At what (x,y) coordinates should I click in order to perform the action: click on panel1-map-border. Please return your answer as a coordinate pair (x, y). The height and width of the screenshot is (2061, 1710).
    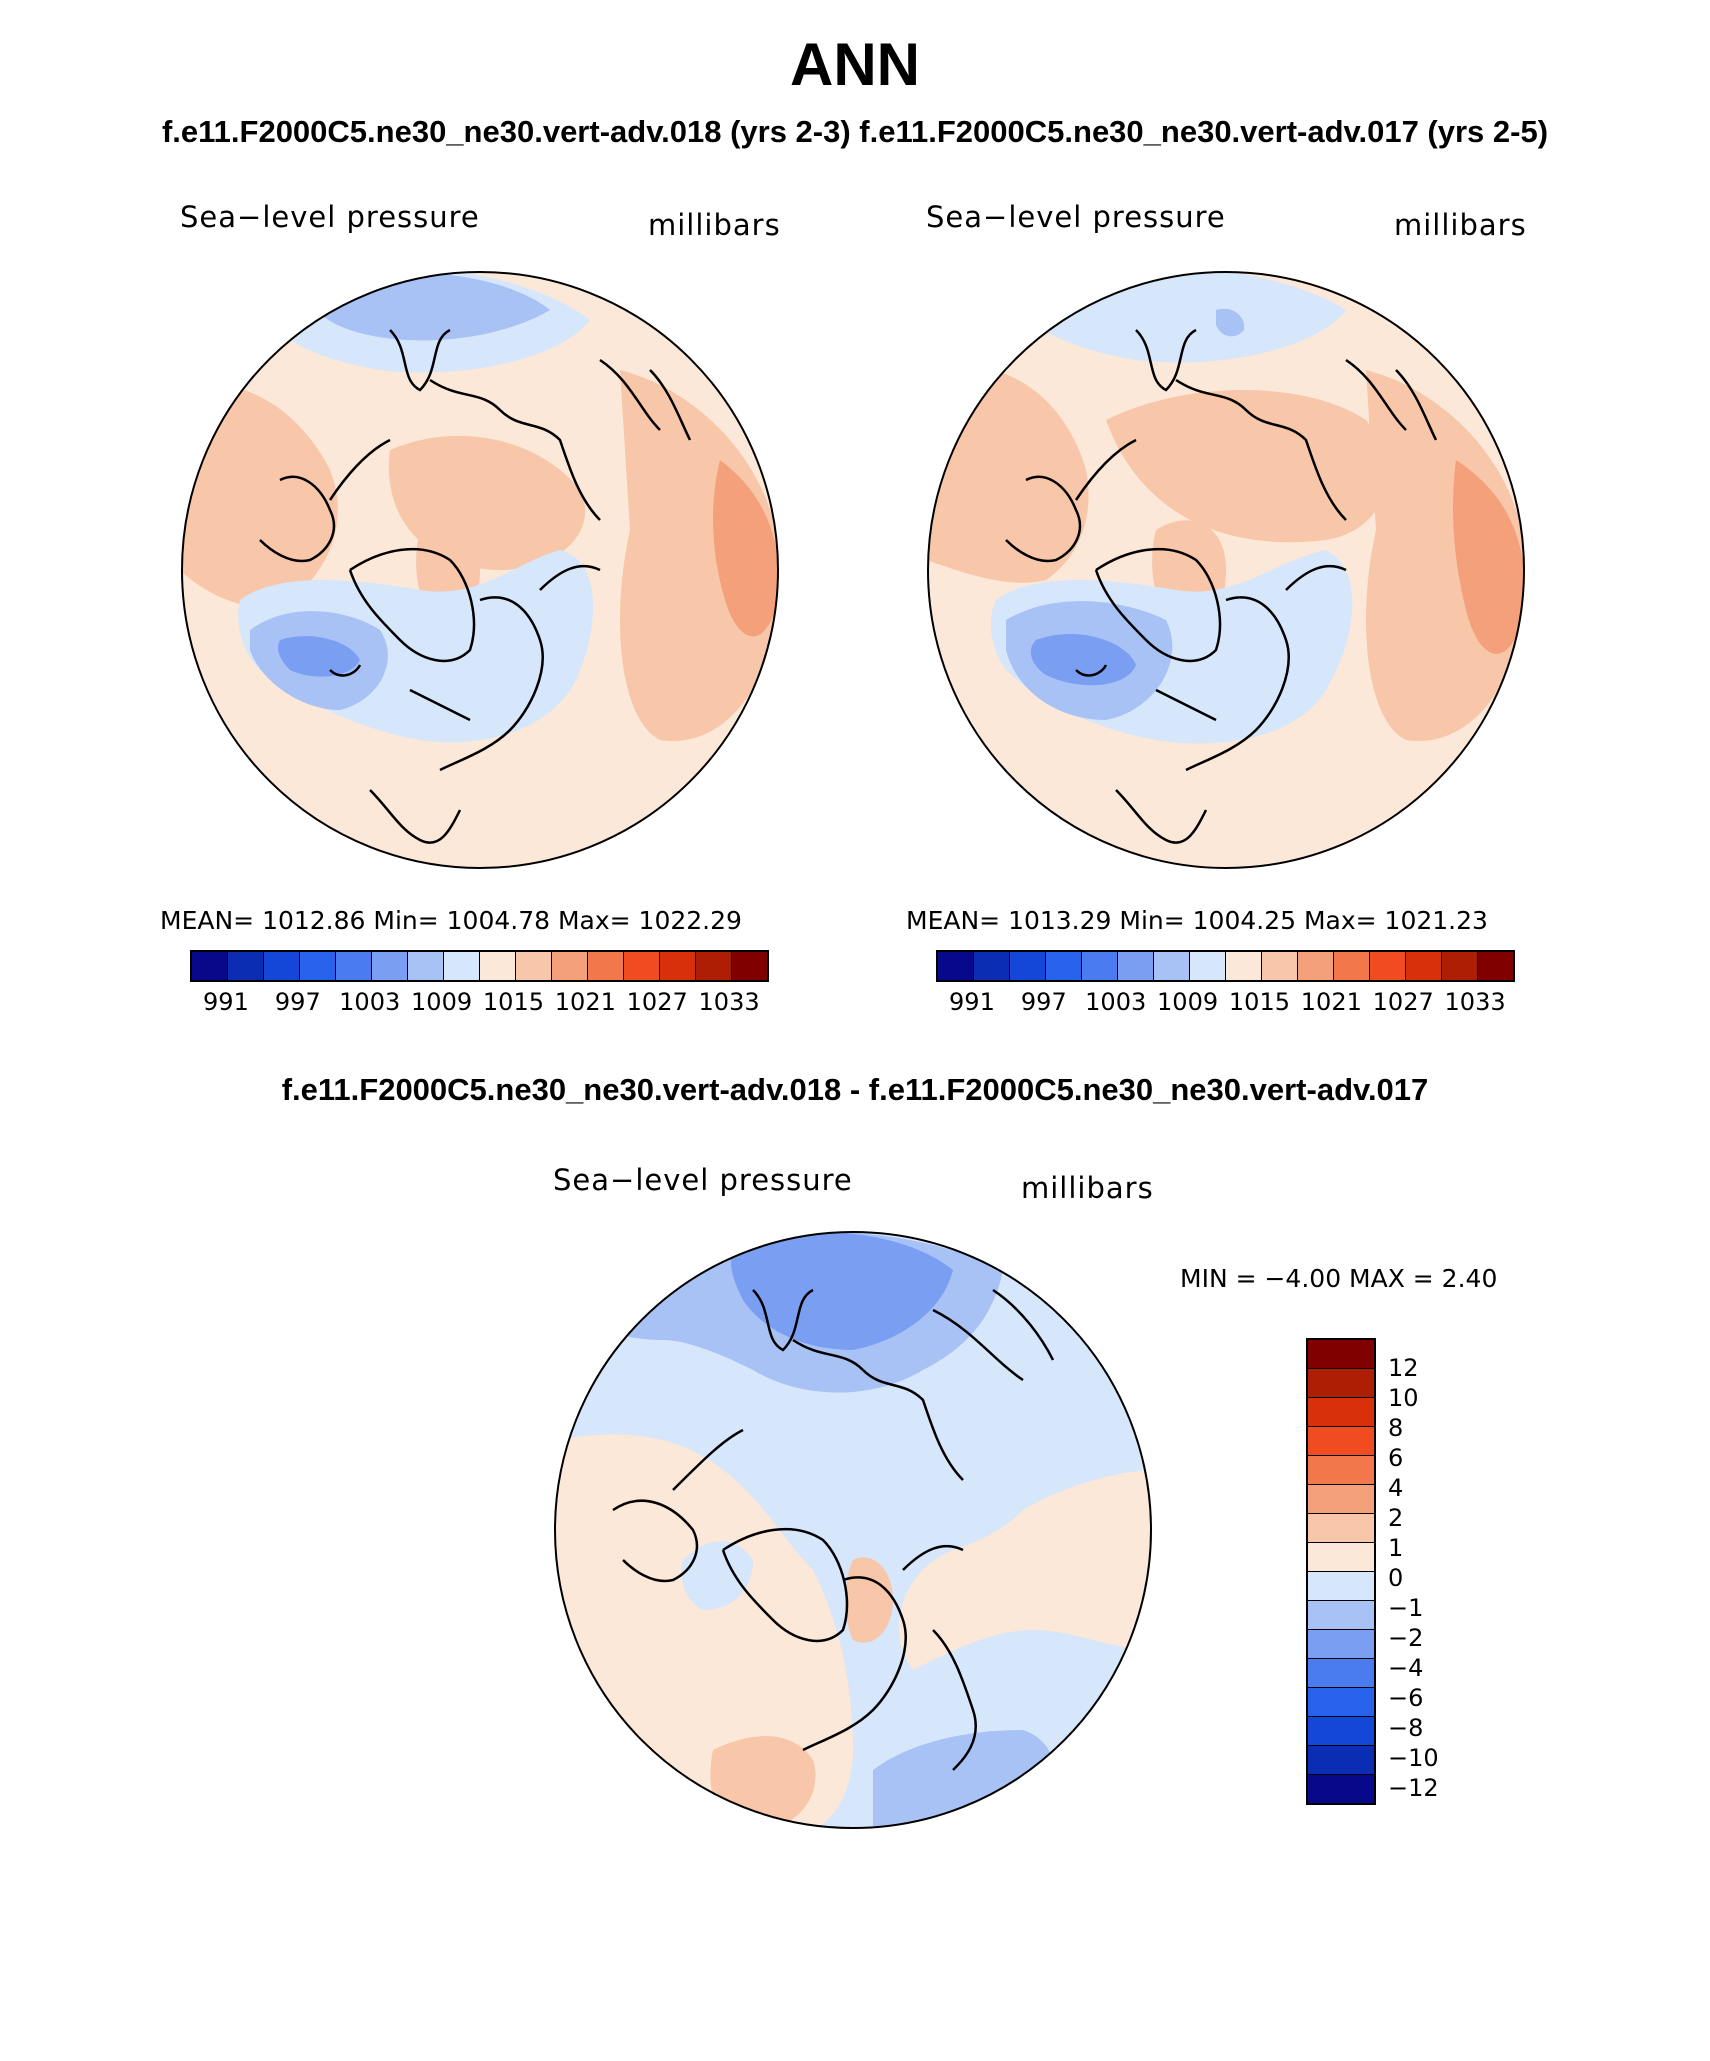
    Looking at the image, I should click on (480, 570).